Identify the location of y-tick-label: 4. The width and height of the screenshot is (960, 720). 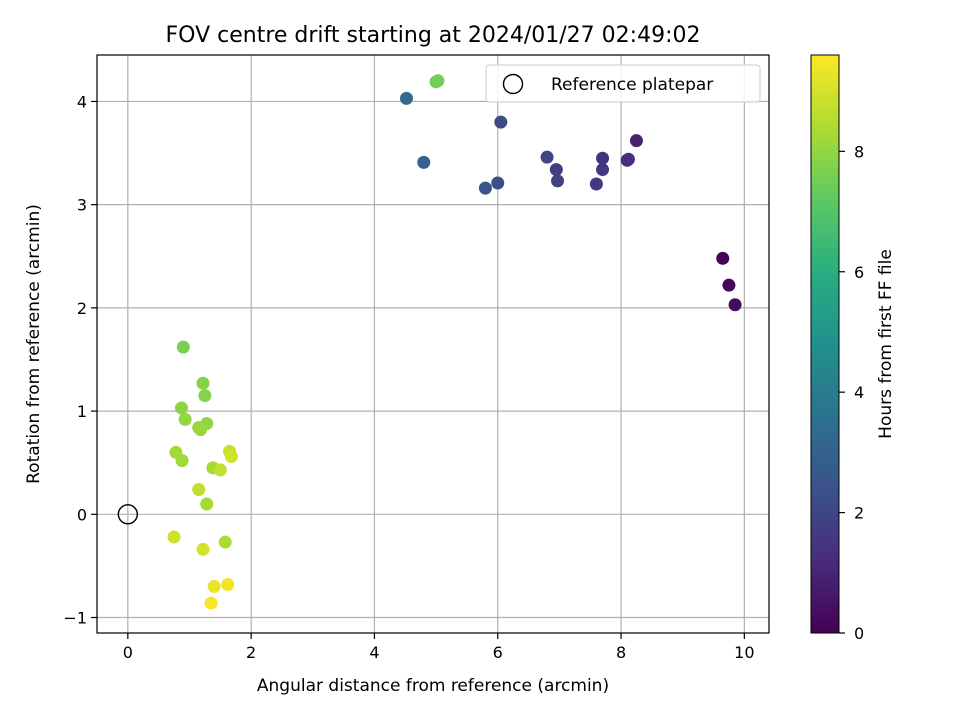
(82, 101).